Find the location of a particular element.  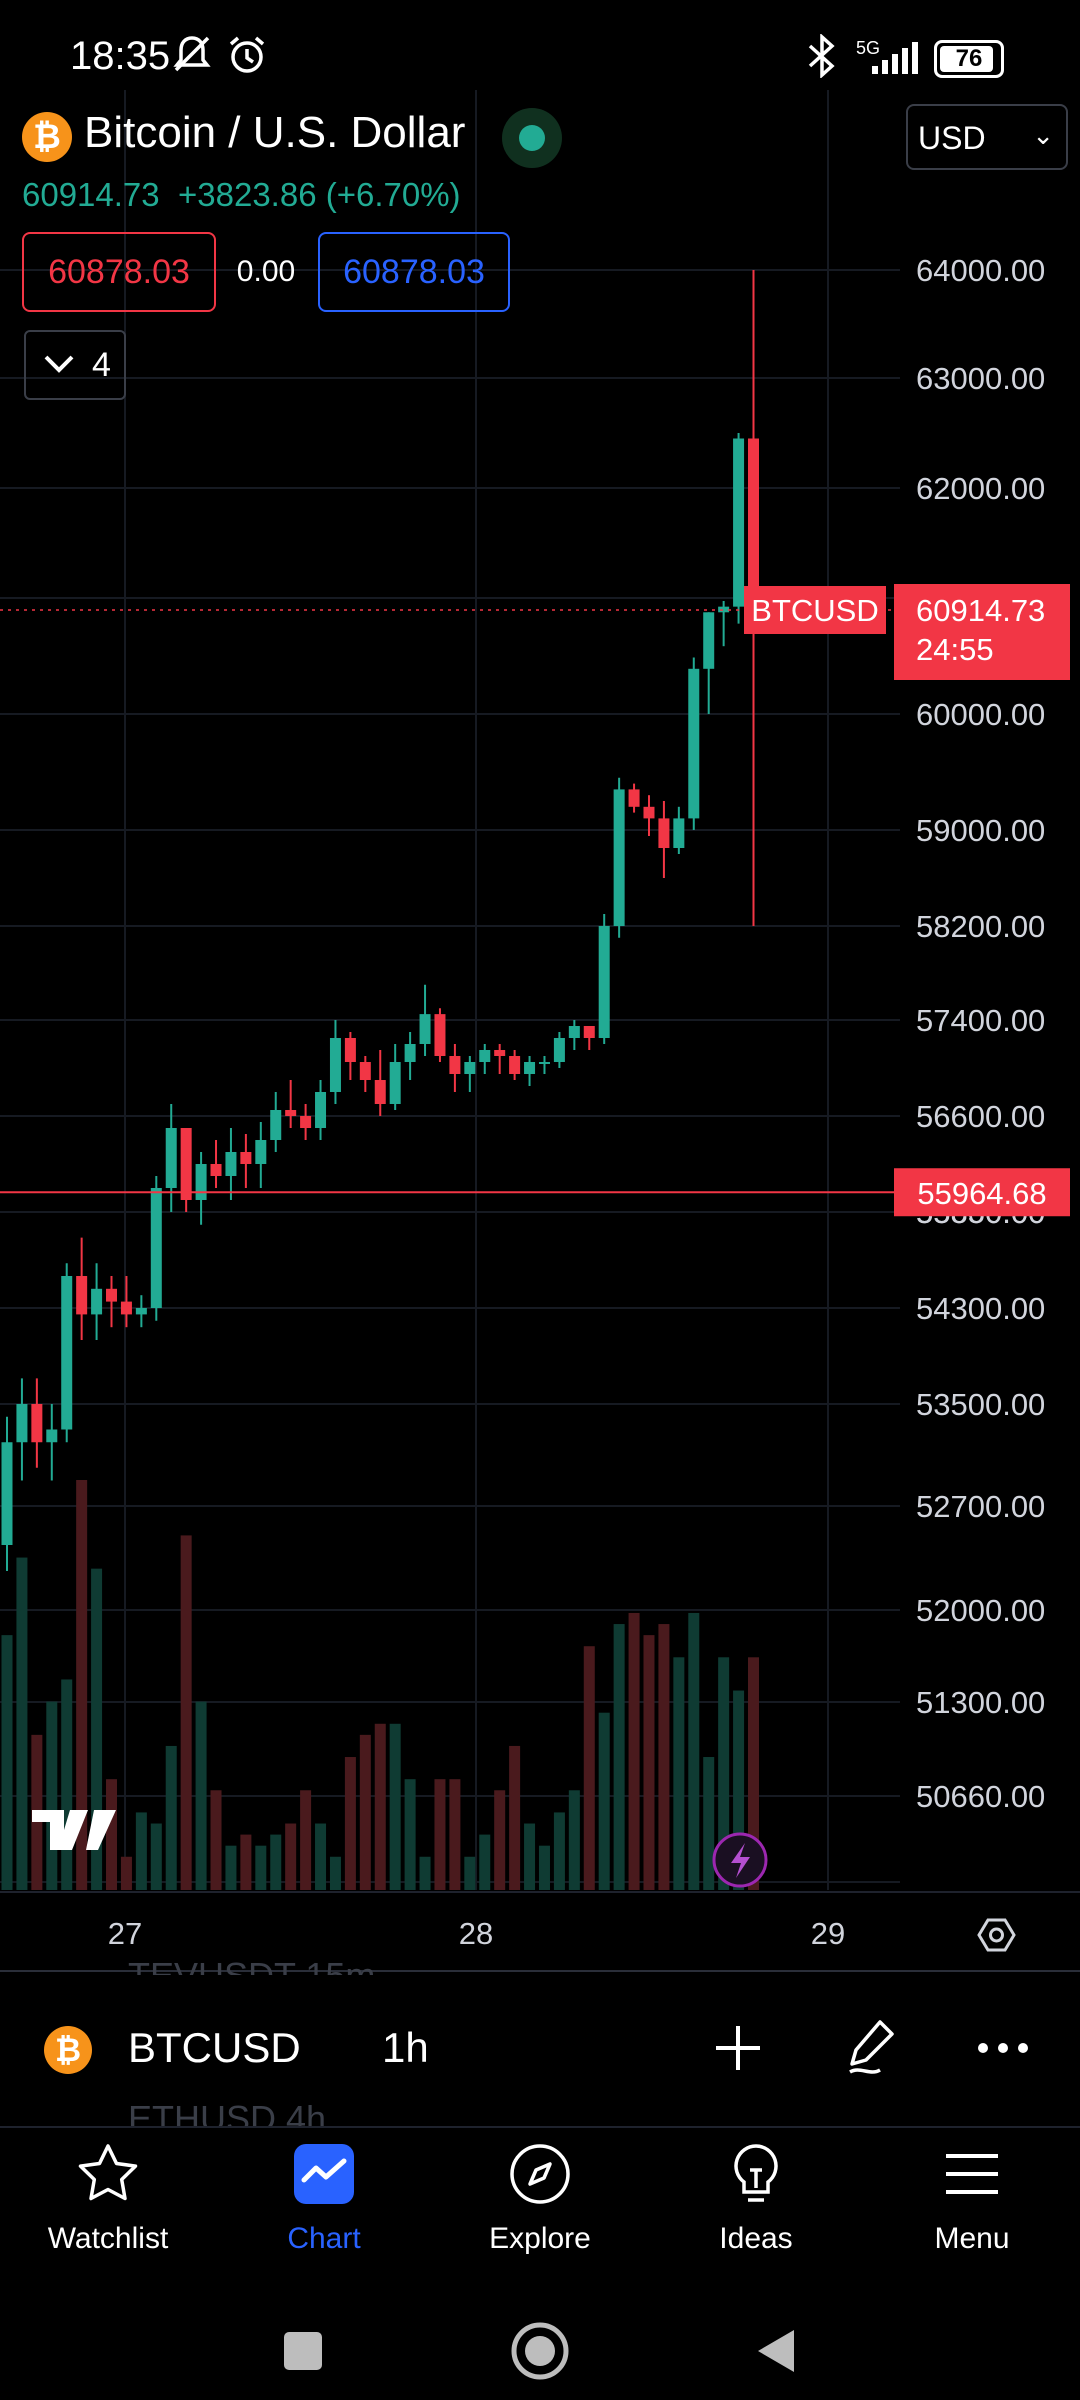

nav-ideas: Ideas is located at coordinates (756, 2205).